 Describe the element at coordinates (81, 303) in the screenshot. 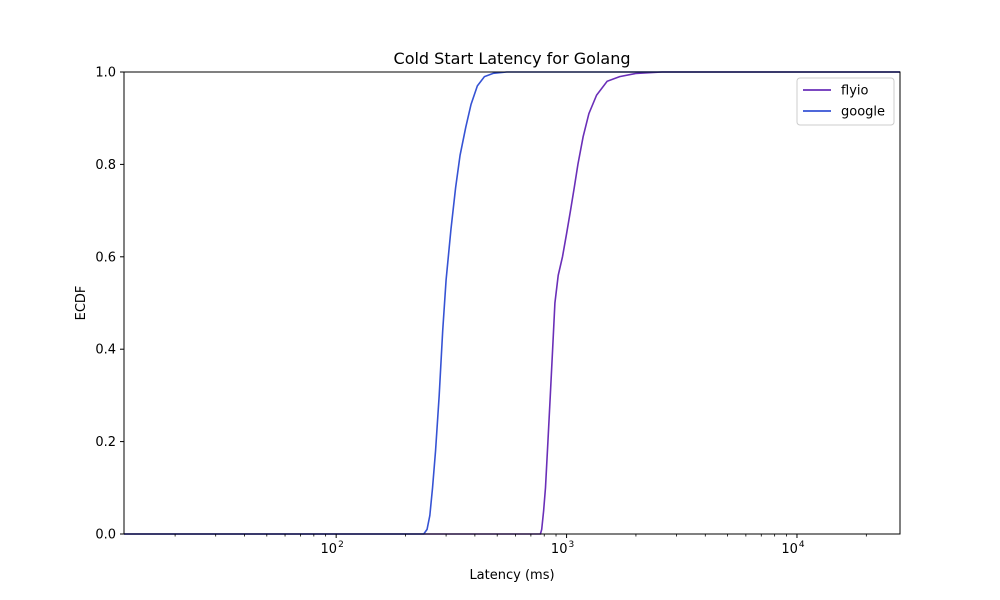

I see `y-axis-label: ECDF` at that location.